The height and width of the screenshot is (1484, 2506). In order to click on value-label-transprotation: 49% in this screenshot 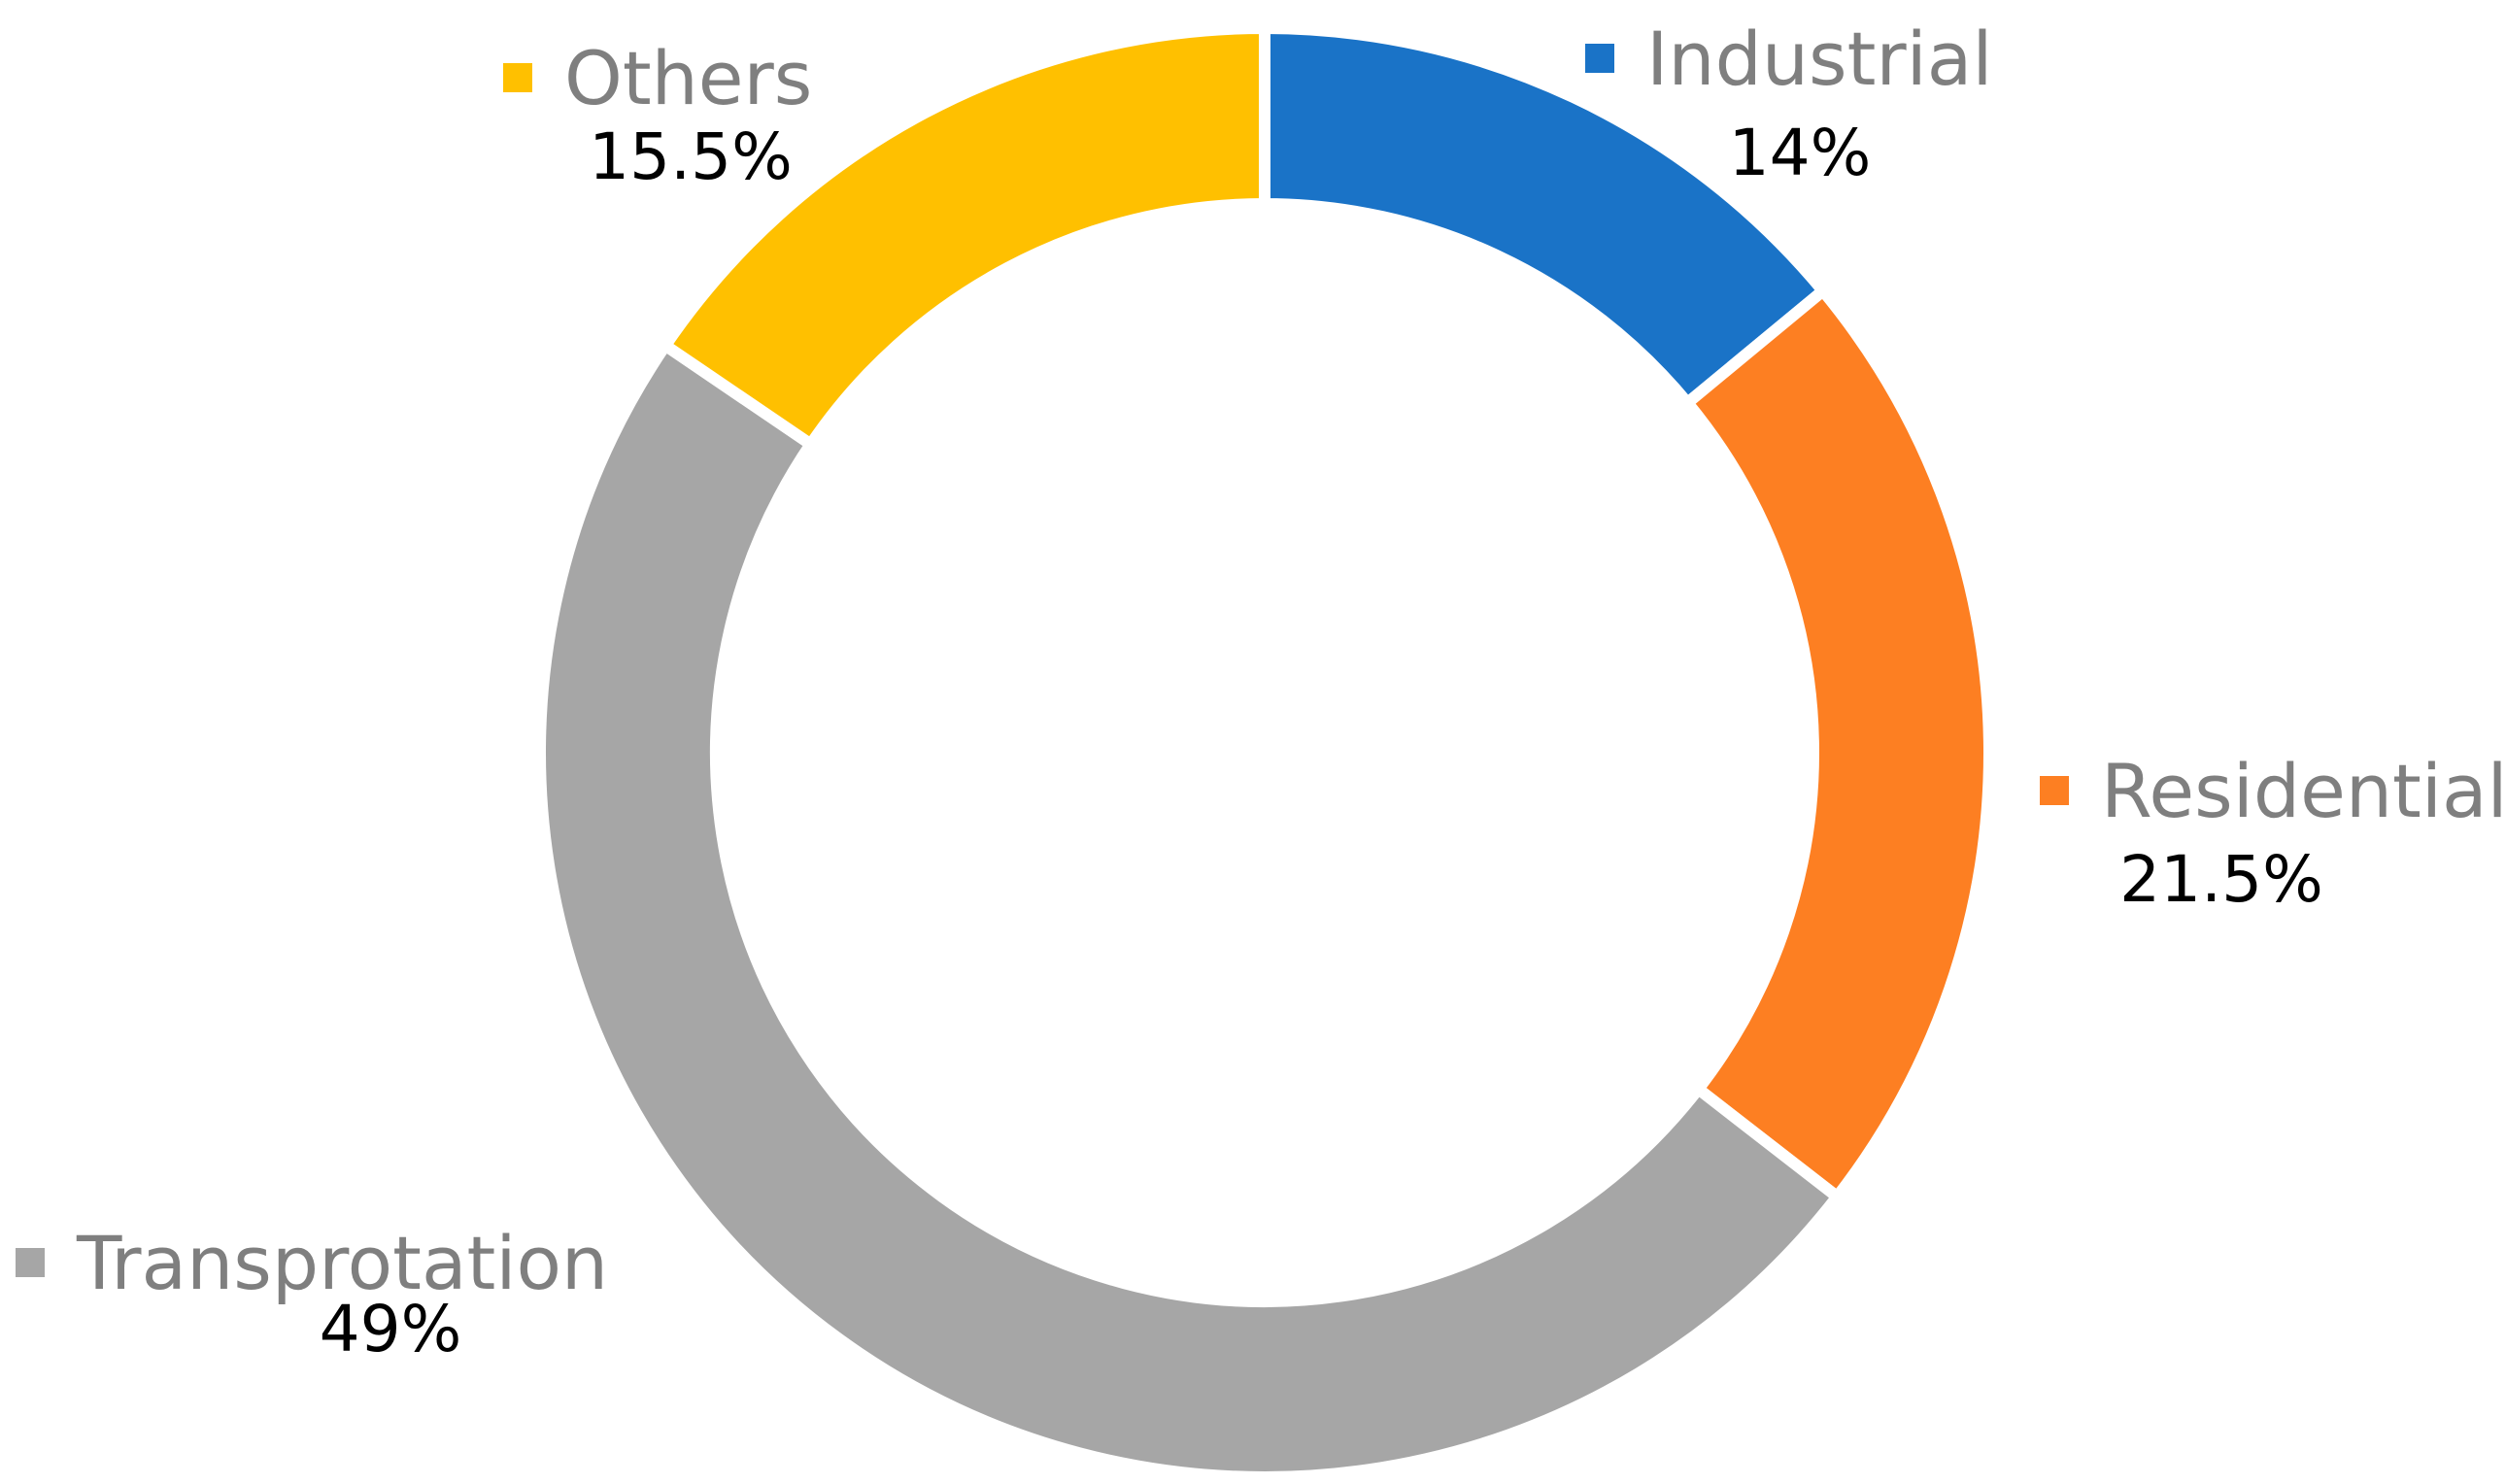, I will do `click(391, 1329)`.